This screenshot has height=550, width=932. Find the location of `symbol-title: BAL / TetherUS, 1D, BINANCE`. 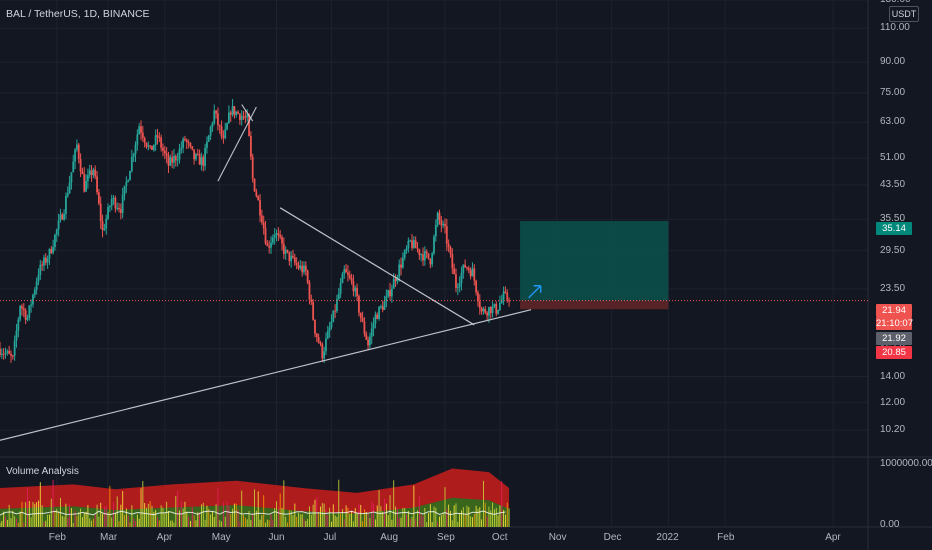

symbol-title: BAL / TetherUS, 1D, BINANCE is located at coordinates (78, 14).